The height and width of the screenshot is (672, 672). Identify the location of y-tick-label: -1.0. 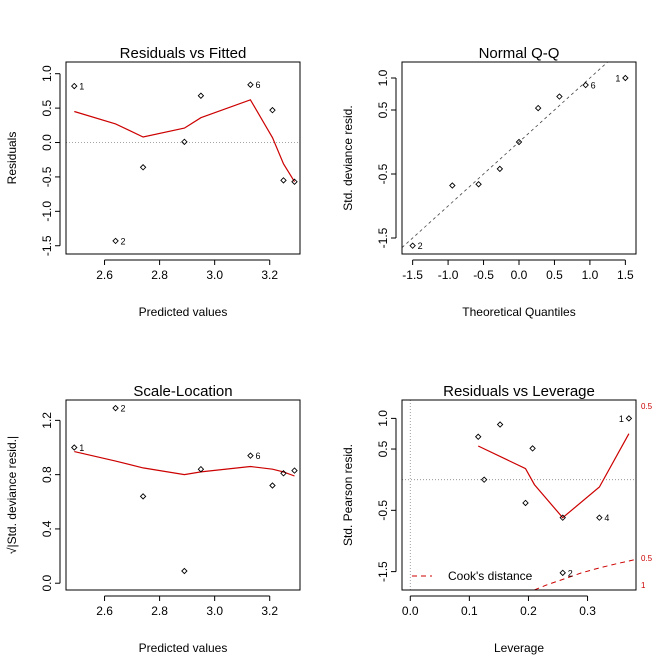
(47, 211).